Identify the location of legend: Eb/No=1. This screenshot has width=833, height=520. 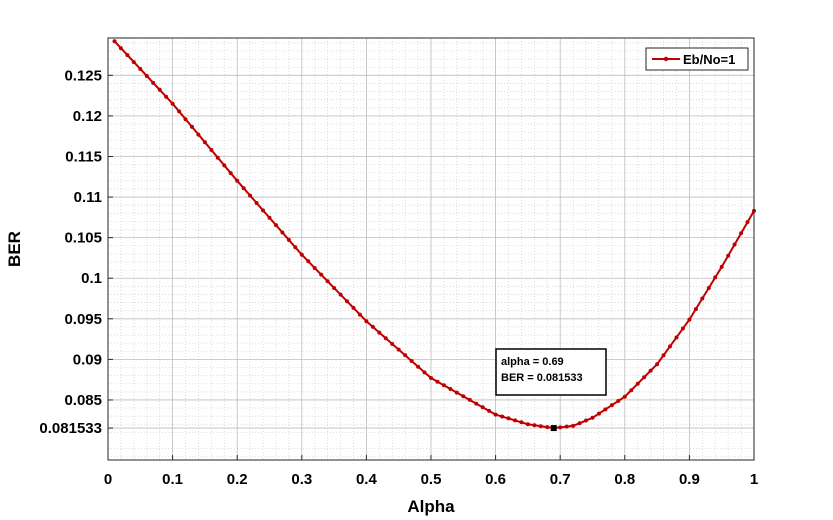
(697, 59).